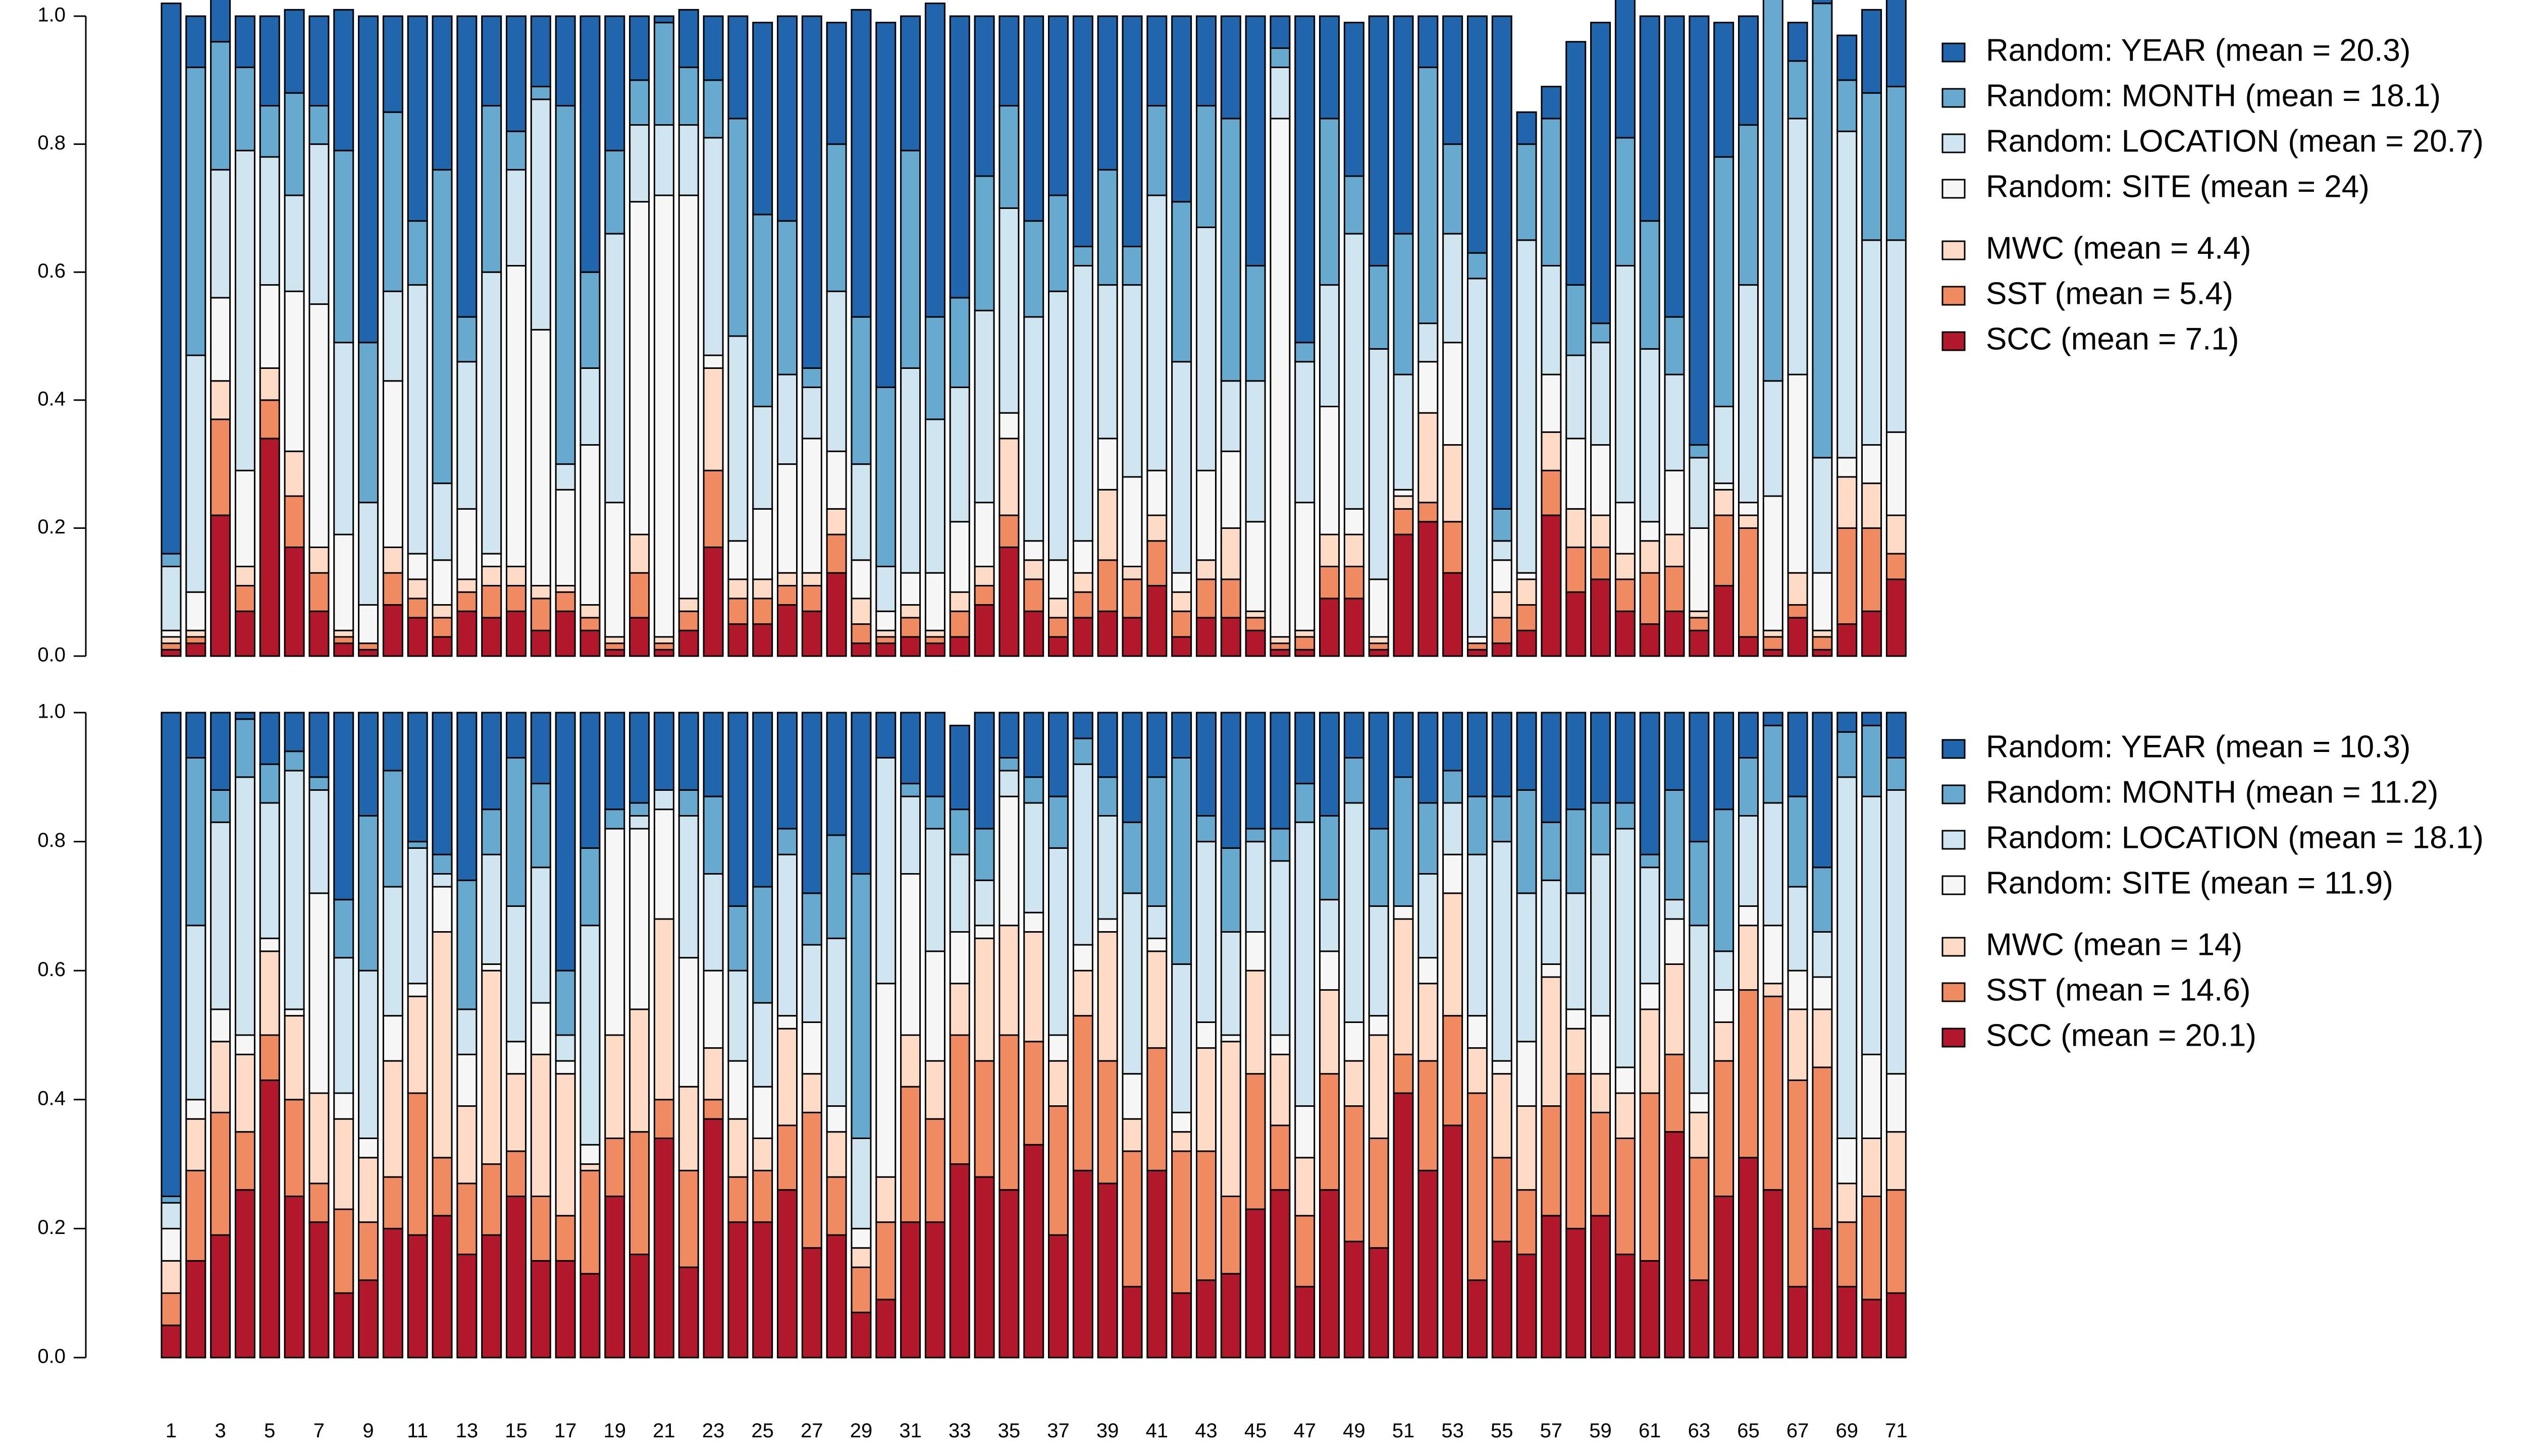 The height and width of the screenshot is (1456, 2524). What do you see at coordinates (1058, 1431) in the screenshot?
I see `x-tick-label: 37` at bounding box center [1058, 1431].